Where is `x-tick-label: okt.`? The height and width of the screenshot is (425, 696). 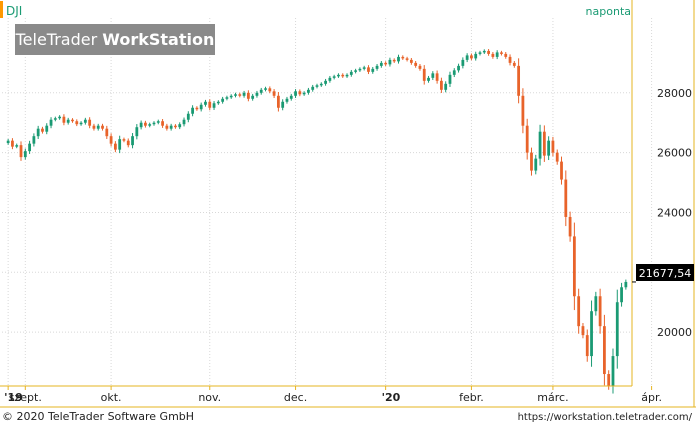 x-tick-label: okt. is located at coordinates (111, 397).